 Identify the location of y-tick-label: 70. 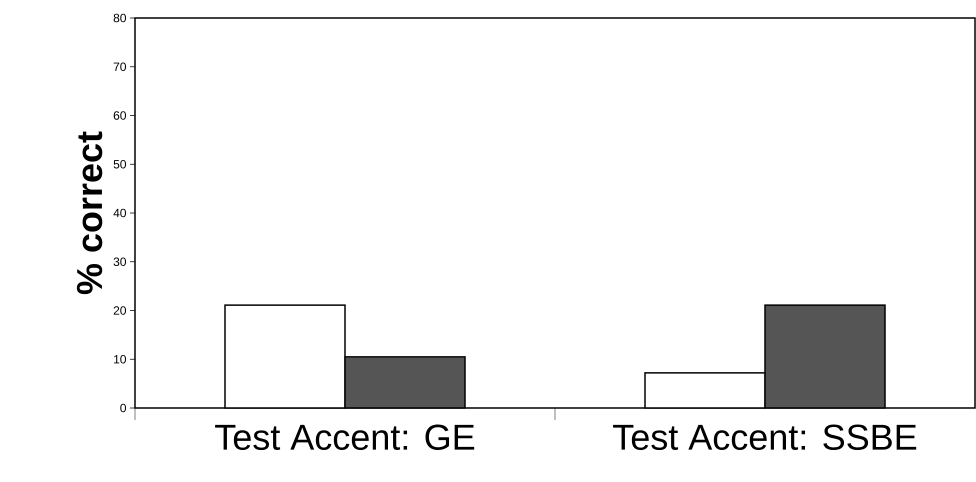
(120, 67).